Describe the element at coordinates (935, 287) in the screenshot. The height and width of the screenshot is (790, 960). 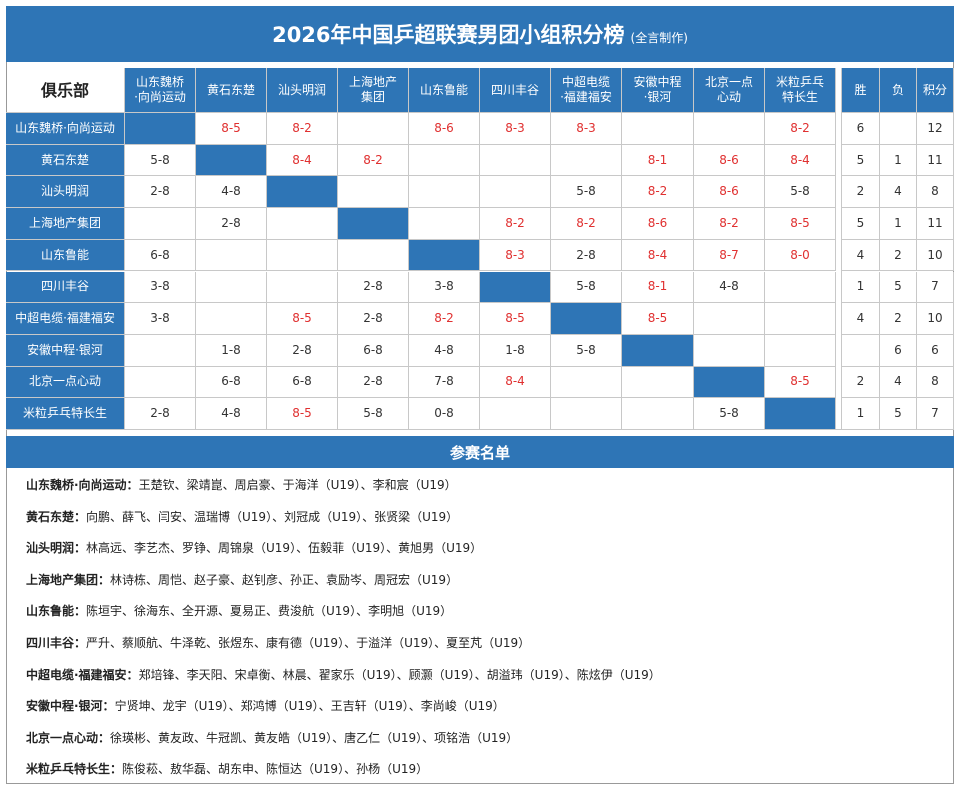
I see `stat-cell: 7` at that location.